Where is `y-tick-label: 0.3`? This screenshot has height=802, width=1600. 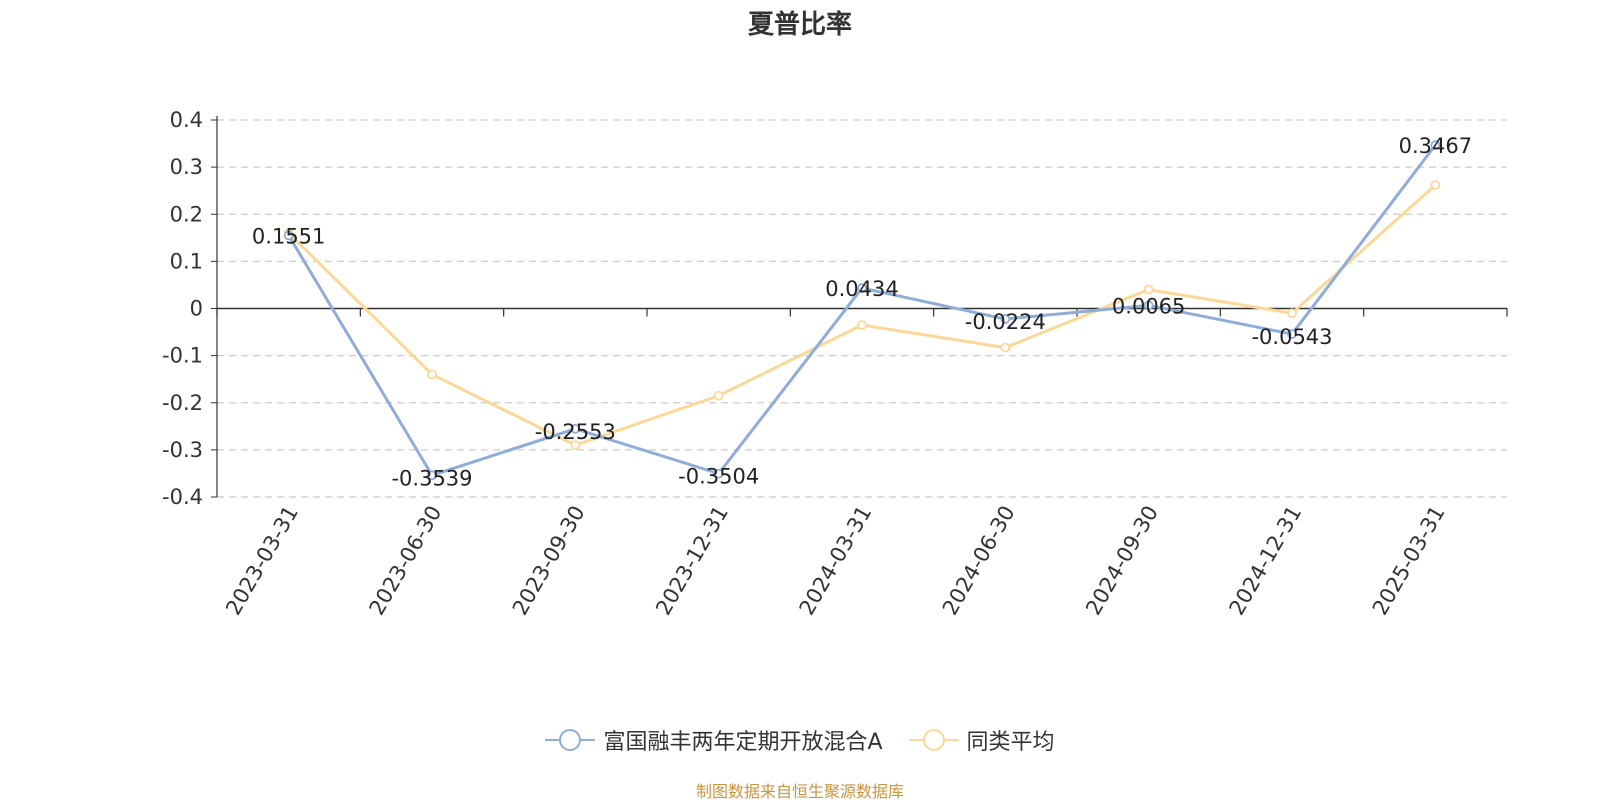 y-tick-label: 0.3 is located at coordinates (186, 167).